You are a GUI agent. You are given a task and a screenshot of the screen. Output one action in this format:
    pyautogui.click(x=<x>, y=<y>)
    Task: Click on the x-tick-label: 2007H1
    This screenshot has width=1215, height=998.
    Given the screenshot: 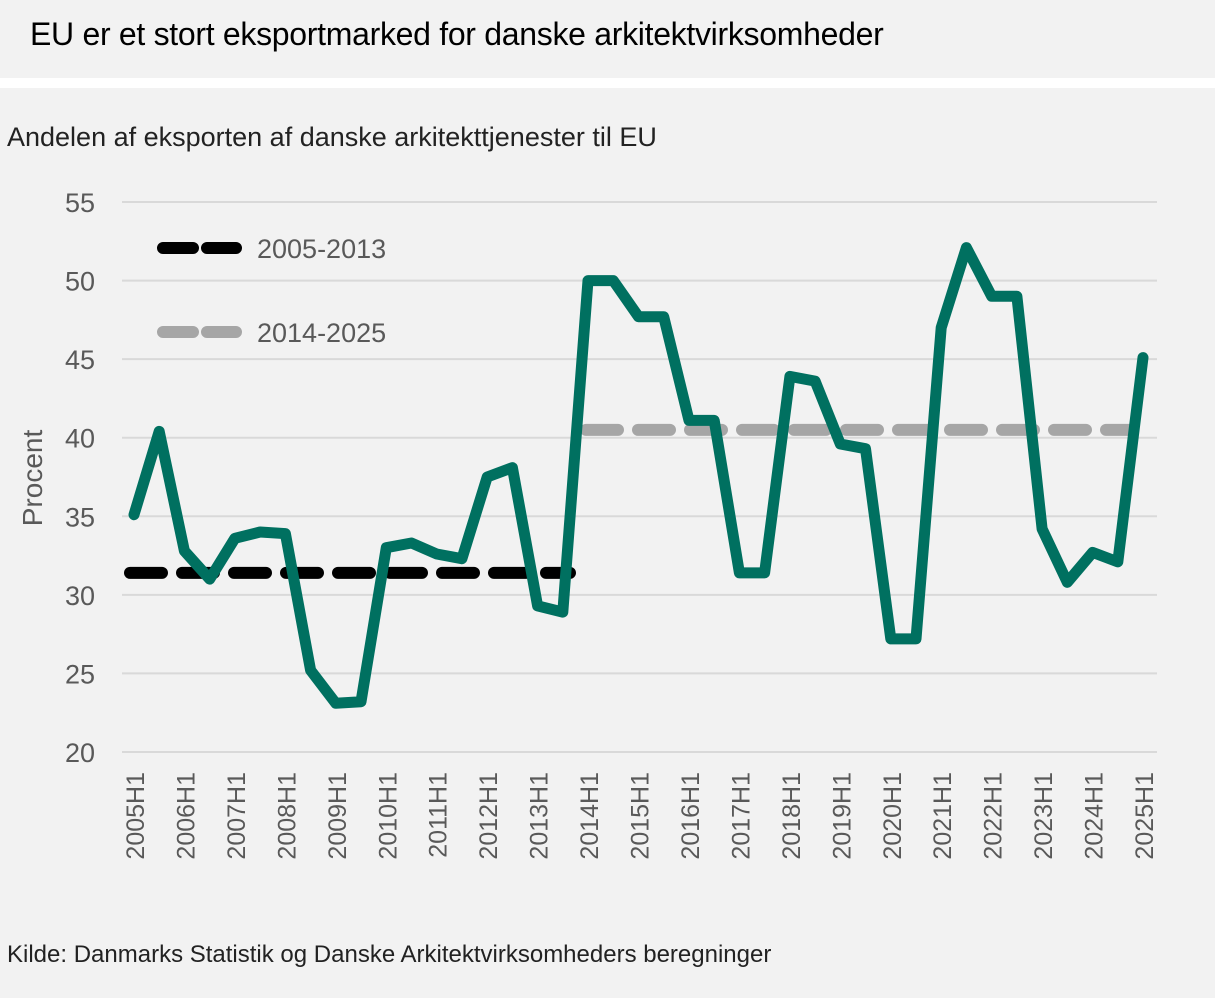 What is the action you would take?
    pyautogui.click(x=237, y=816)
    